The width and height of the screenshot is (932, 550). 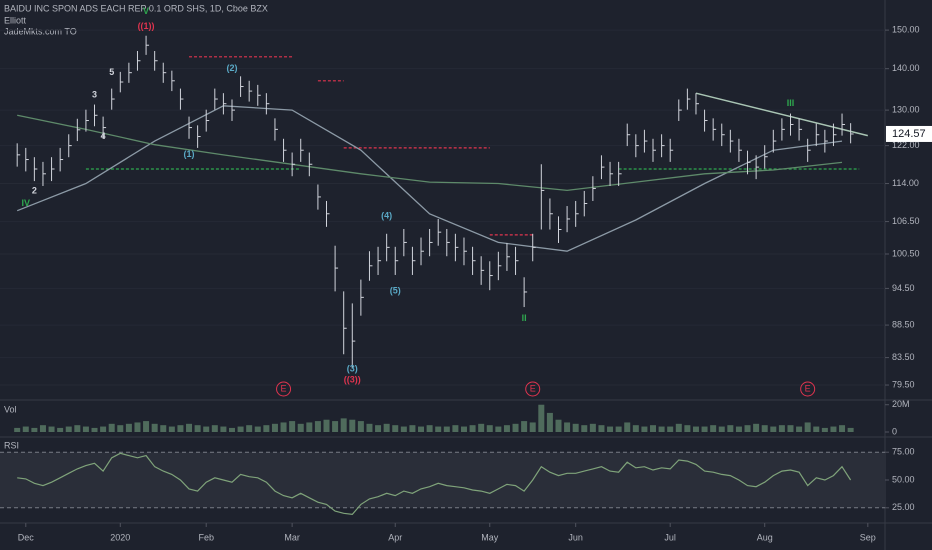 What do you see at coordinates (231, 68) in the screenshot?
I see `wave-label: (2)` at bounding box center [231, 68].